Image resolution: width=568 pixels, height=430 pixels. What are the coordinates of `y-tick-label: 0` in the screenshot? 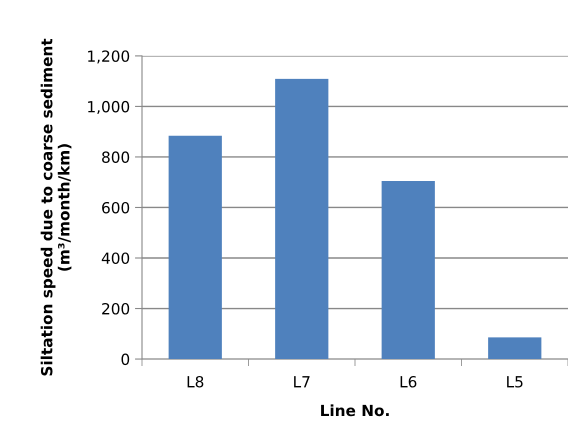 It's located at (125, 360).